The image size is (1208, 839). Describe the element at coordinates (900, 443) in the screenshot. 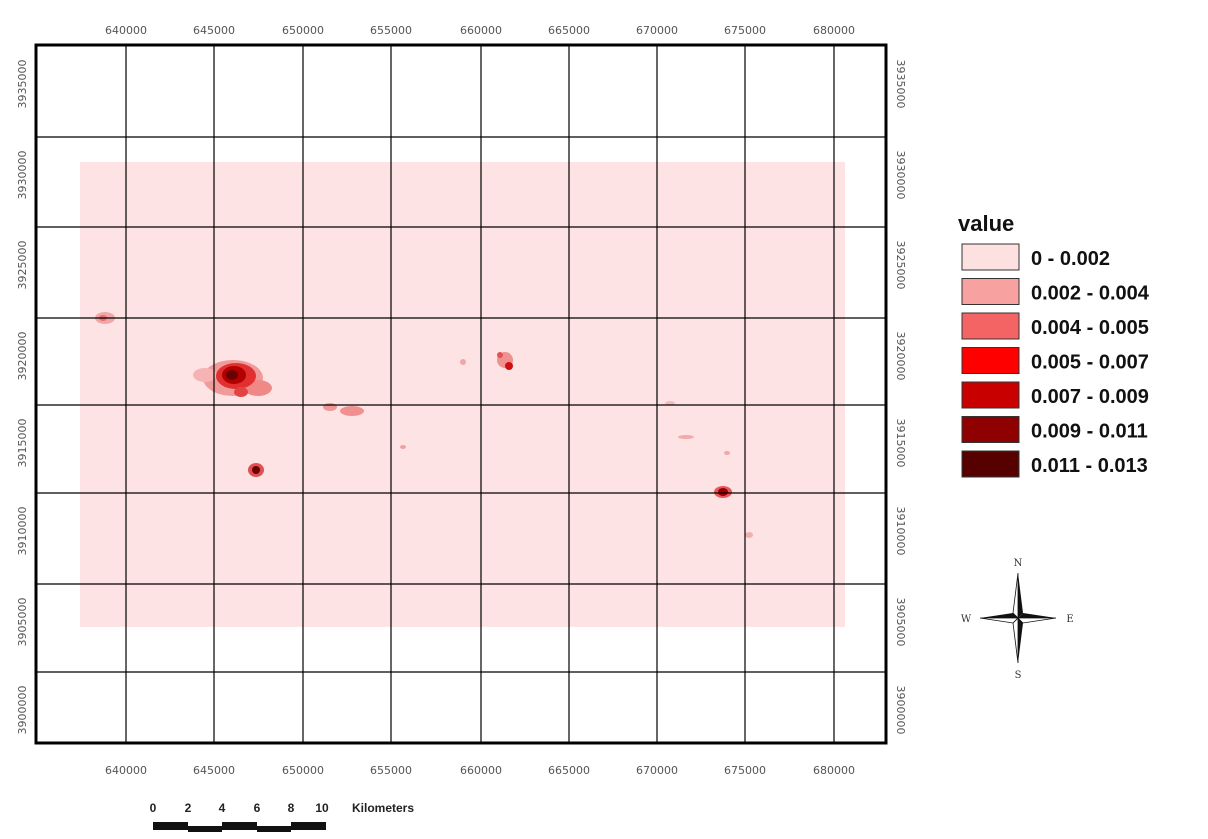

I see `y-tick-label-right: 3915000` at that location.